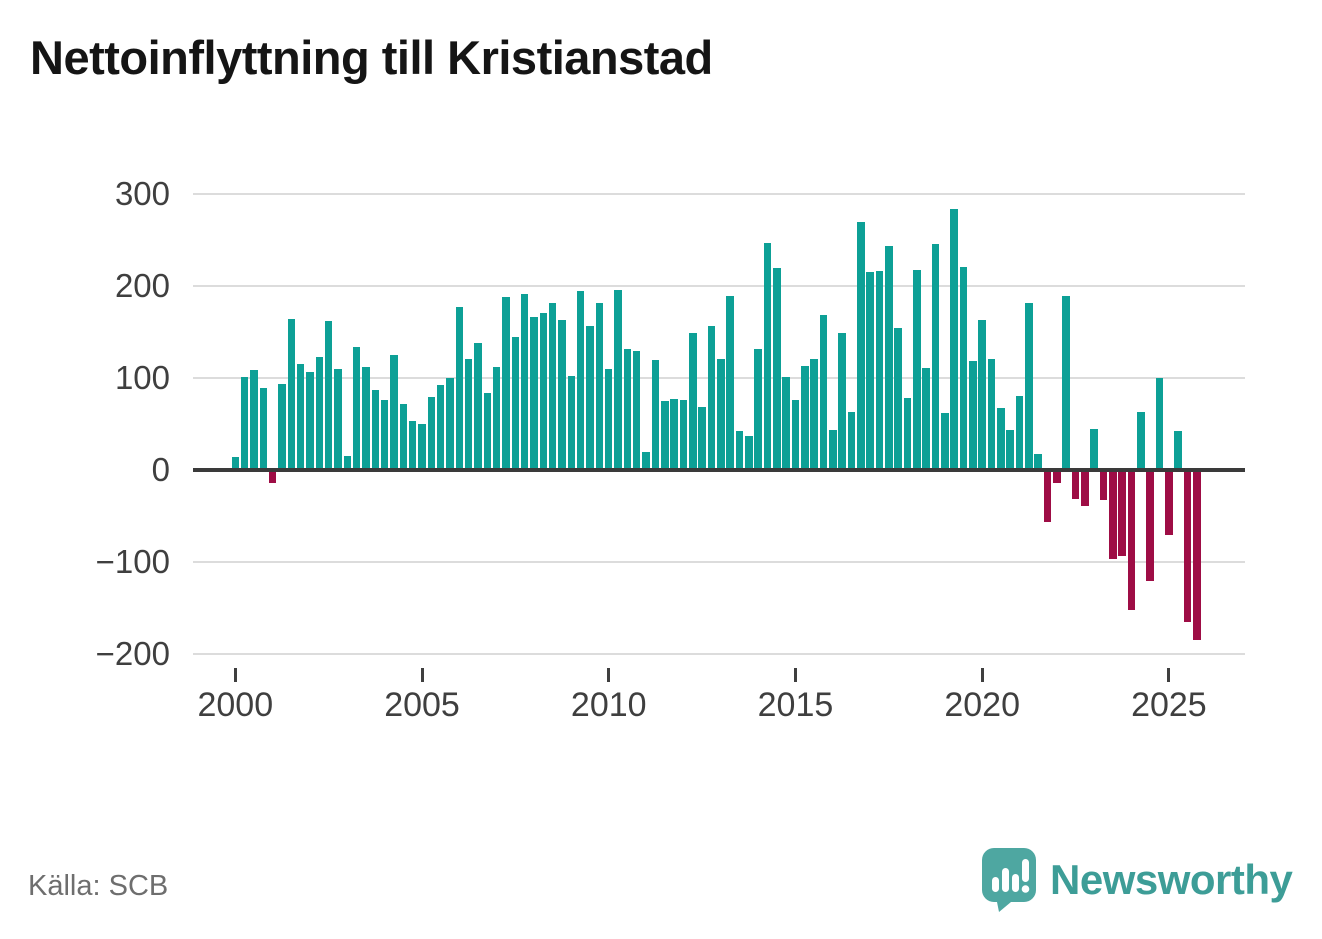 The width and height of the screenshot is (1322, 939). What do you see at coordinates (132, 561) in the screenshot?
I see `y-axis-tick-label: −100` at bounding box center [132, 561].